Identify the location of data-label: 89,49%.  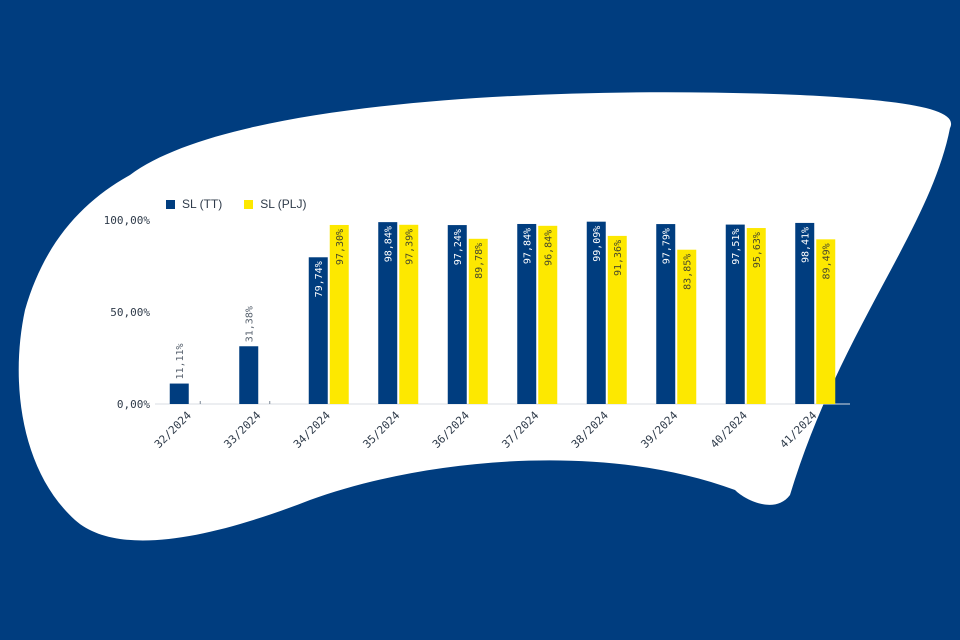
(827, 261).